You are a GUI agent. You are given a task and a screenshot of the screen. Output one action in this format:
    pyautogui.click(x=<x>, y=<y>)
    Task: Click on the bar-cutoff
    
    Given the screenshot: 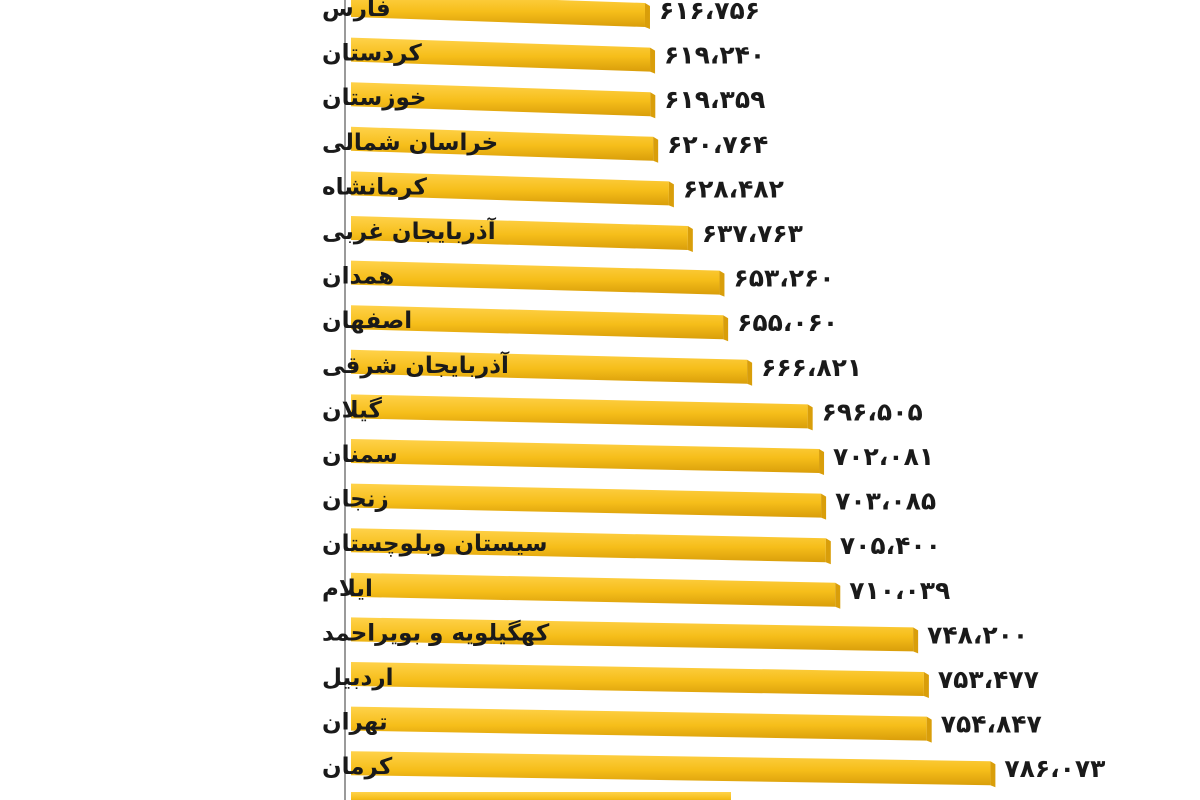 What is the action you would take?
    pyautogui.click(x=541, y=796)
    